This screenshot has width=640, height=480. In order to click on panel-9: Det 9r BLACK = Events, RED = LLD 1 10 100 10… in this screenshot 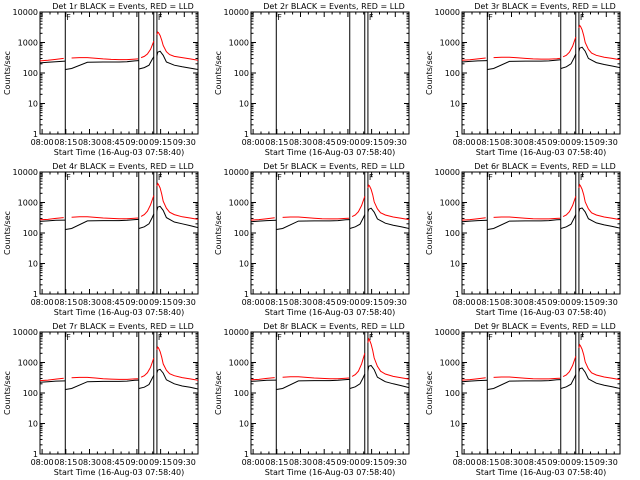, I will do `click(523, 399)`.